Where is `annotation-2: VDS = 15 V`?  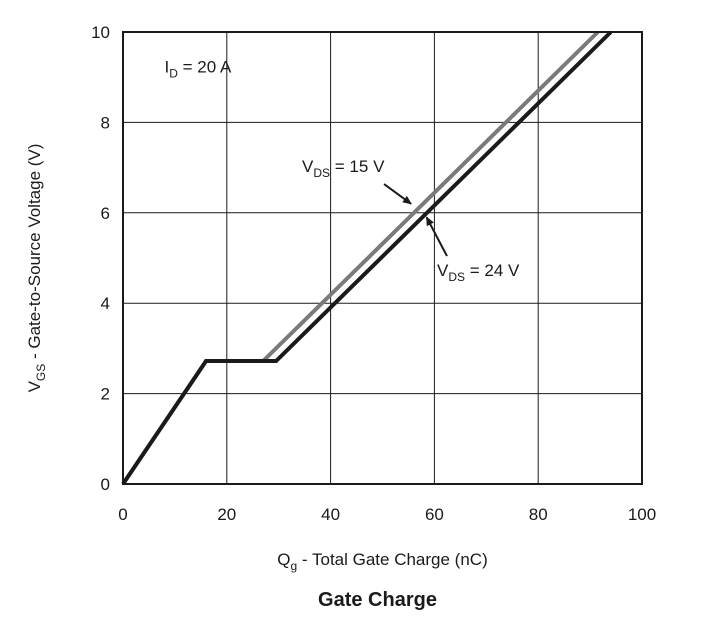
annotation-2: VDS = 15 V is located at coordinates (343, 168).